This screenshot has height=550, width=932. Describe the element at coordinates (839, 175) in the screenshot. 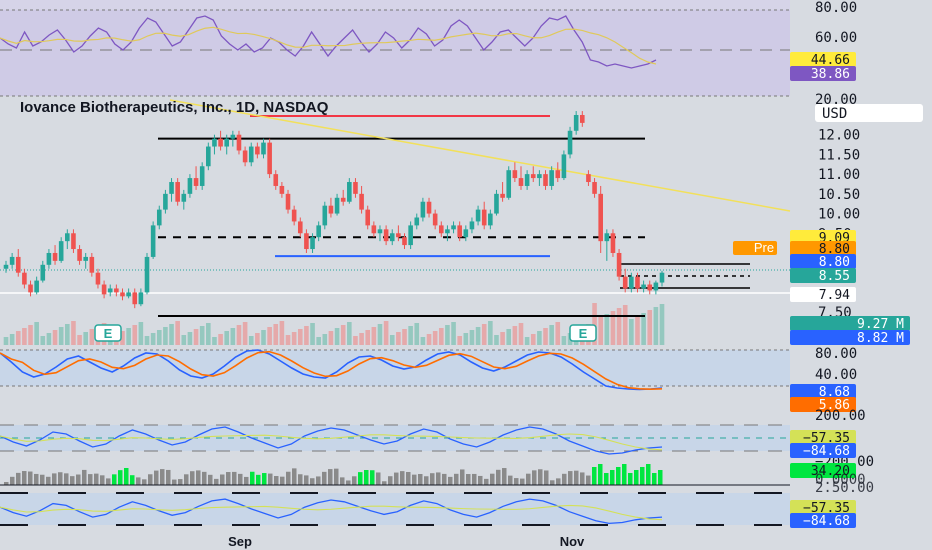

I see `price-tick-label: 11.00` at that location.